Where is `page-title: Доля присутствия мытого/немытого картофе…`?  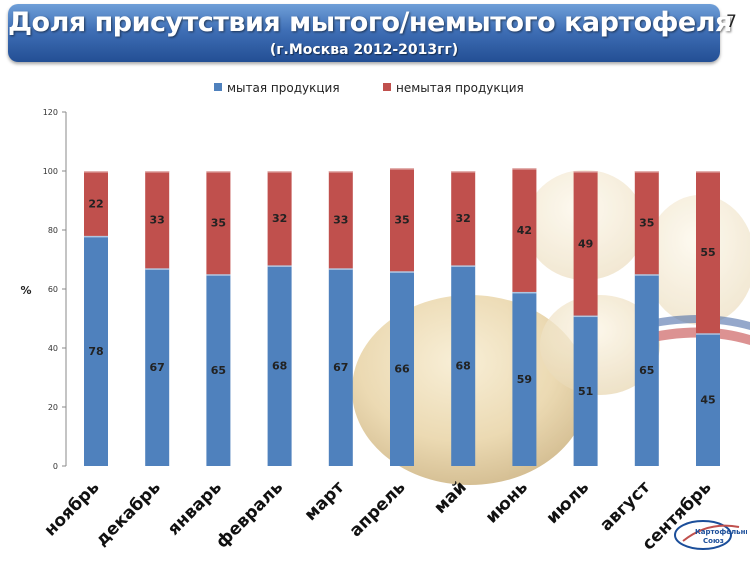
page-title: Доля присутствия мытого/немытого картофе… is located at coordinates (370, 22).